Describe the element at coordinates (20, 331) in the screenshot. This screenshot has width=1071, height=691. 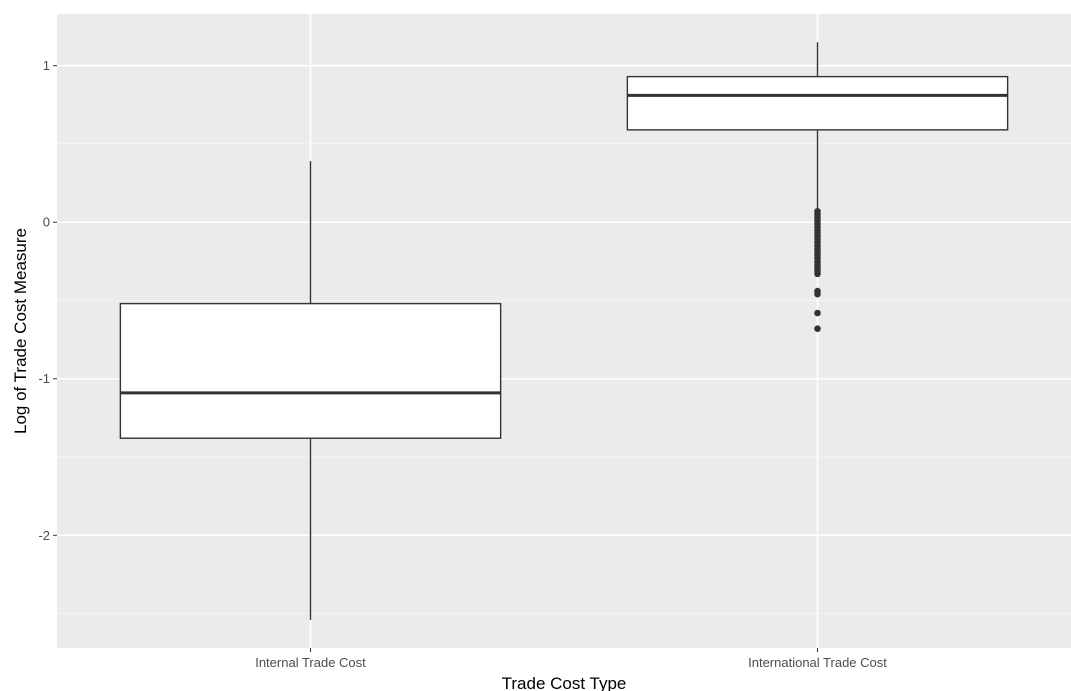
I see `y-axis-title: Log of Trade Cost Measure` at that location.